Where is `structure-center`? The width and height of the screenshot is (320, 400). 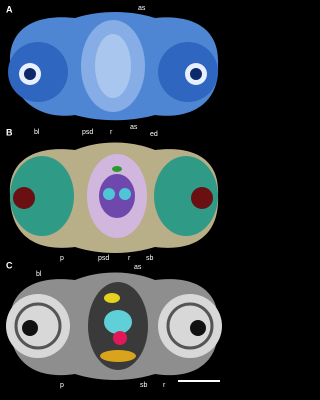 structure-center is located at coordinates (118, 322).